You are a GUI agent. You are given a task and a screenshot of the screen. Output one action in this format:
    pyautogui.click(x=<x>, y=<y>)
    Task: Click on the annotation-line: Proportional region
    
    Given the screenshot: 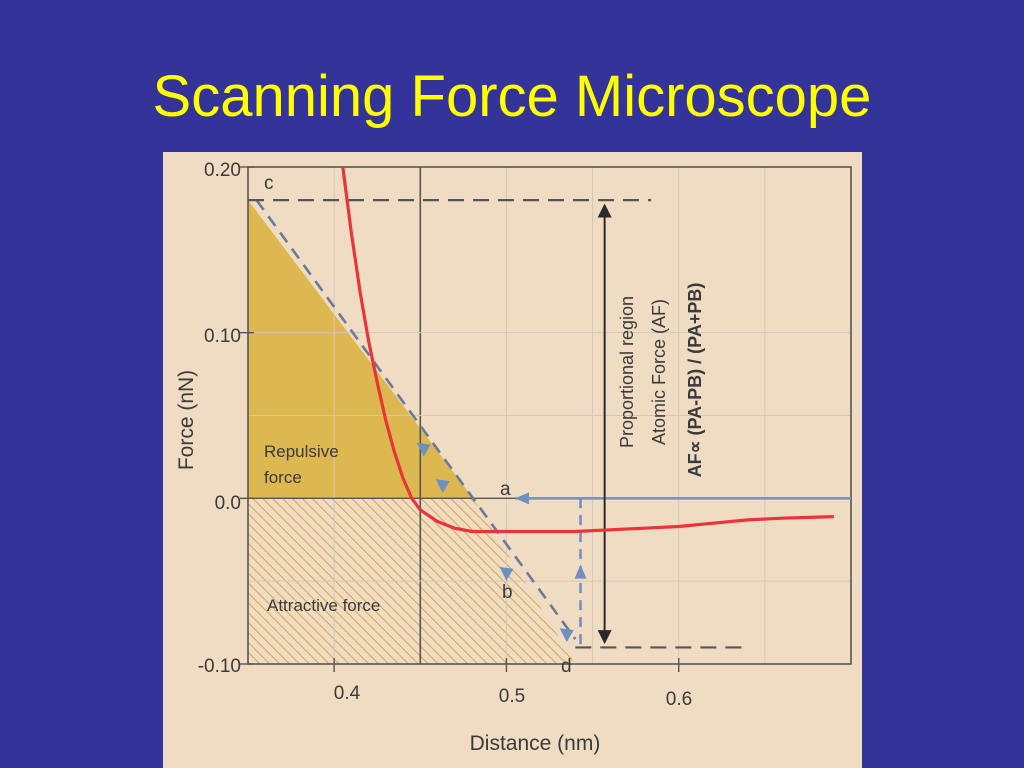 What is the action you would take?
    pyautogui.click(x=627, y=372)
    